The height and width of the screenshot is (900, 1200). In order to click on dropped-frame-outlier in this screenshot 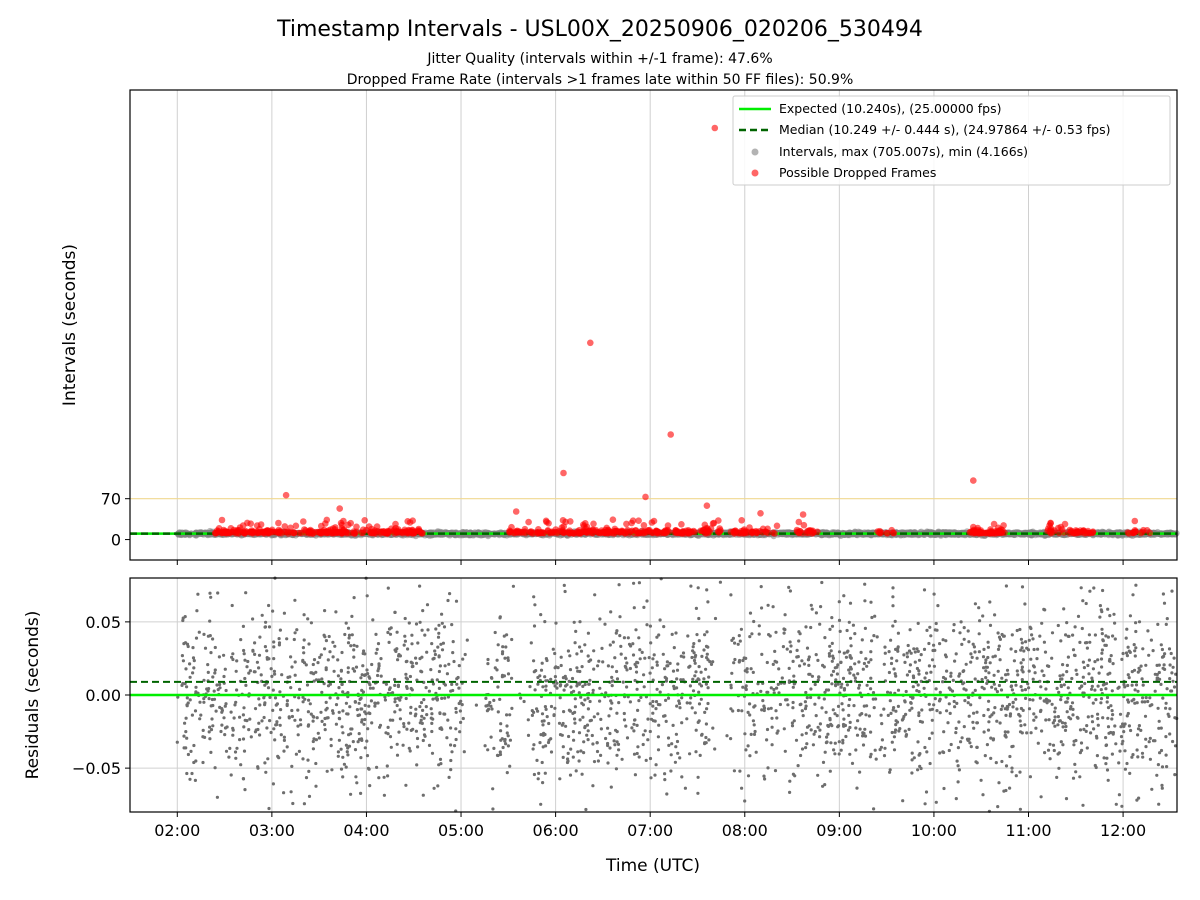, I will do `click(707, 506)`.